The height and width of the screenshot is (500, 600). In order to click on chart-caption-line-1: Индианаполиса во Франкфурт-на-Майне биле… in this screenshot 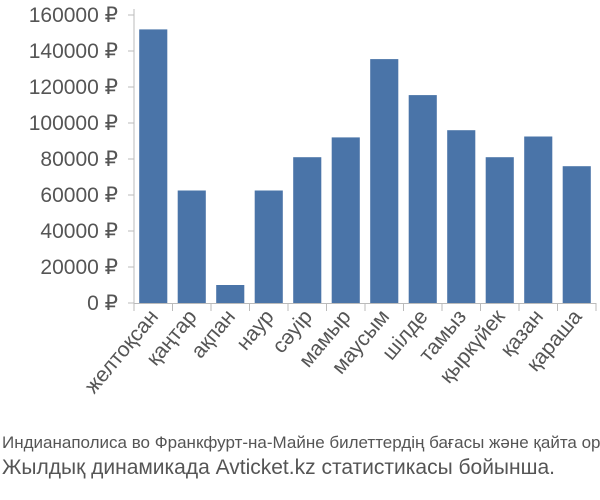, I will do `click(301, 442)`.